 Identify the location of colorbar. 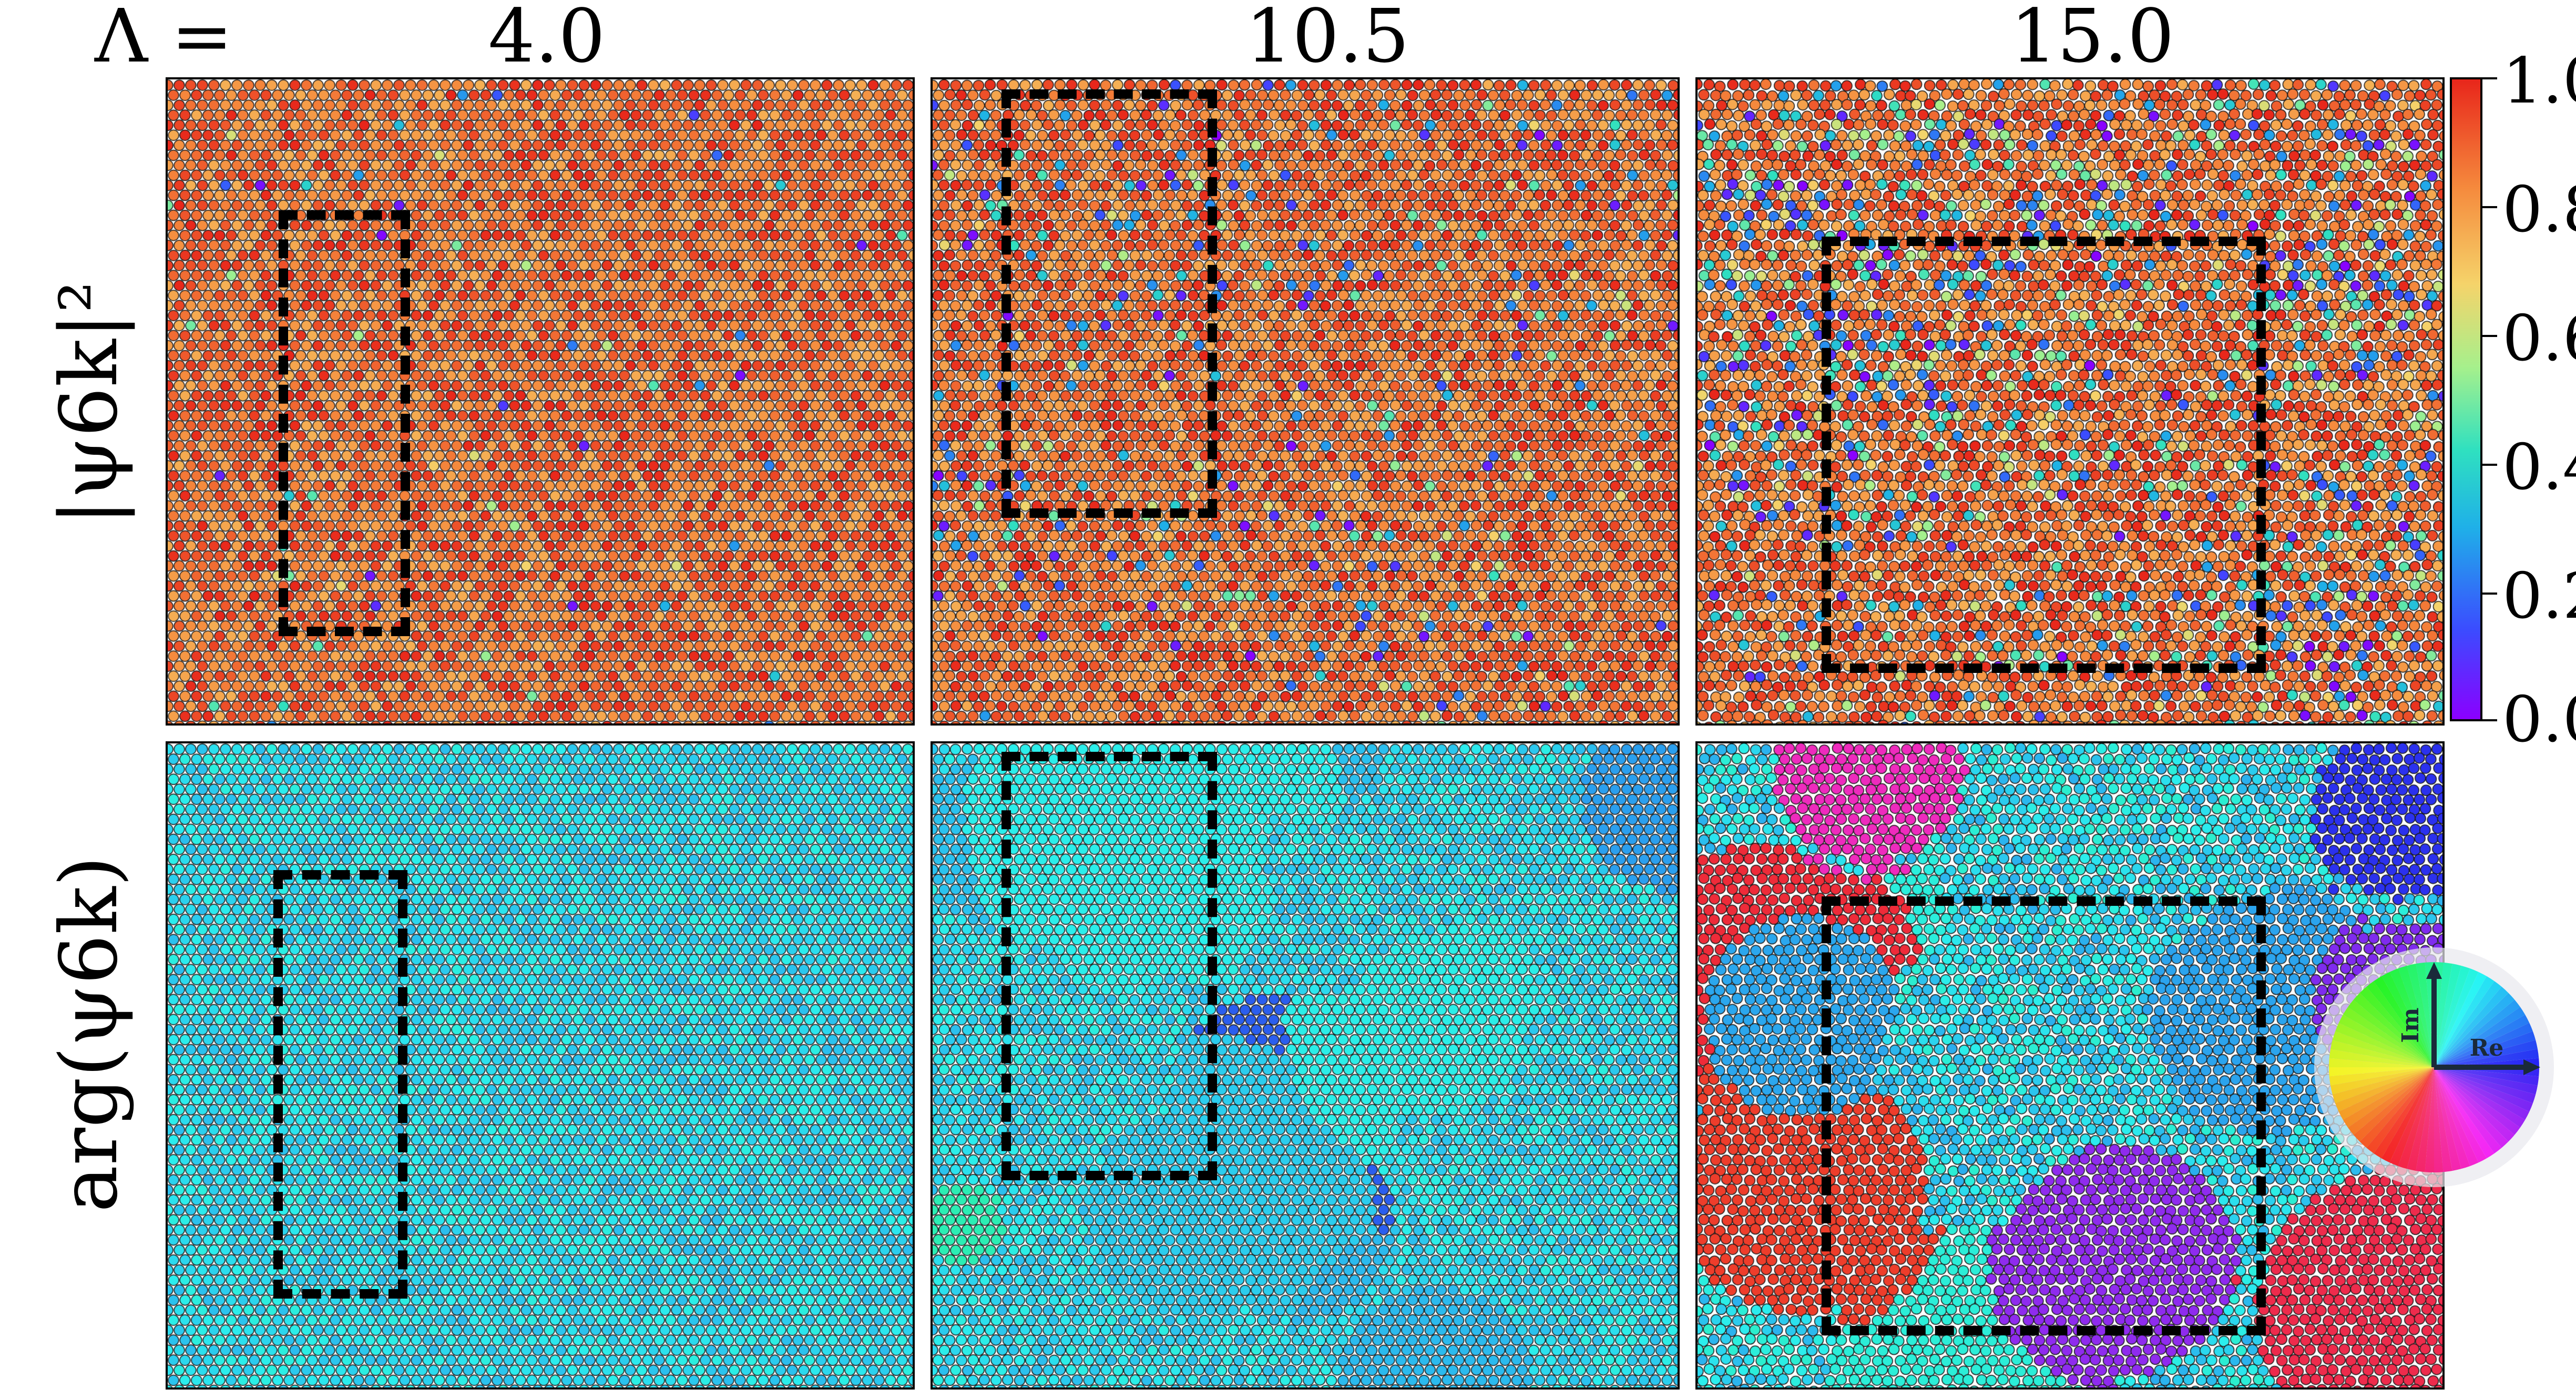
(2466, 399).